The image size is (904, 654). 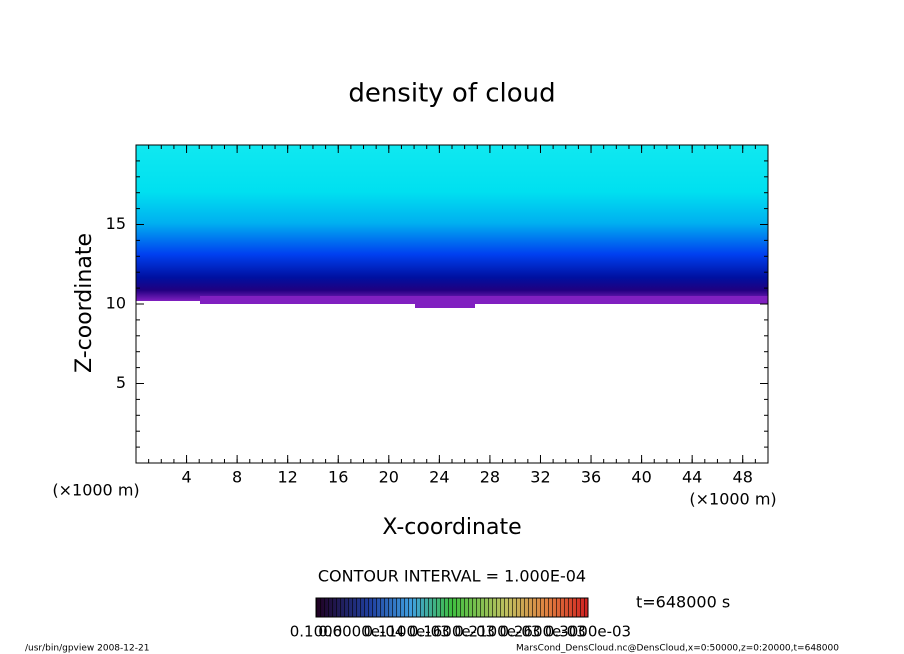 I want to click on y-axis-label: Z-coordinate, so click(x=84, y=303).